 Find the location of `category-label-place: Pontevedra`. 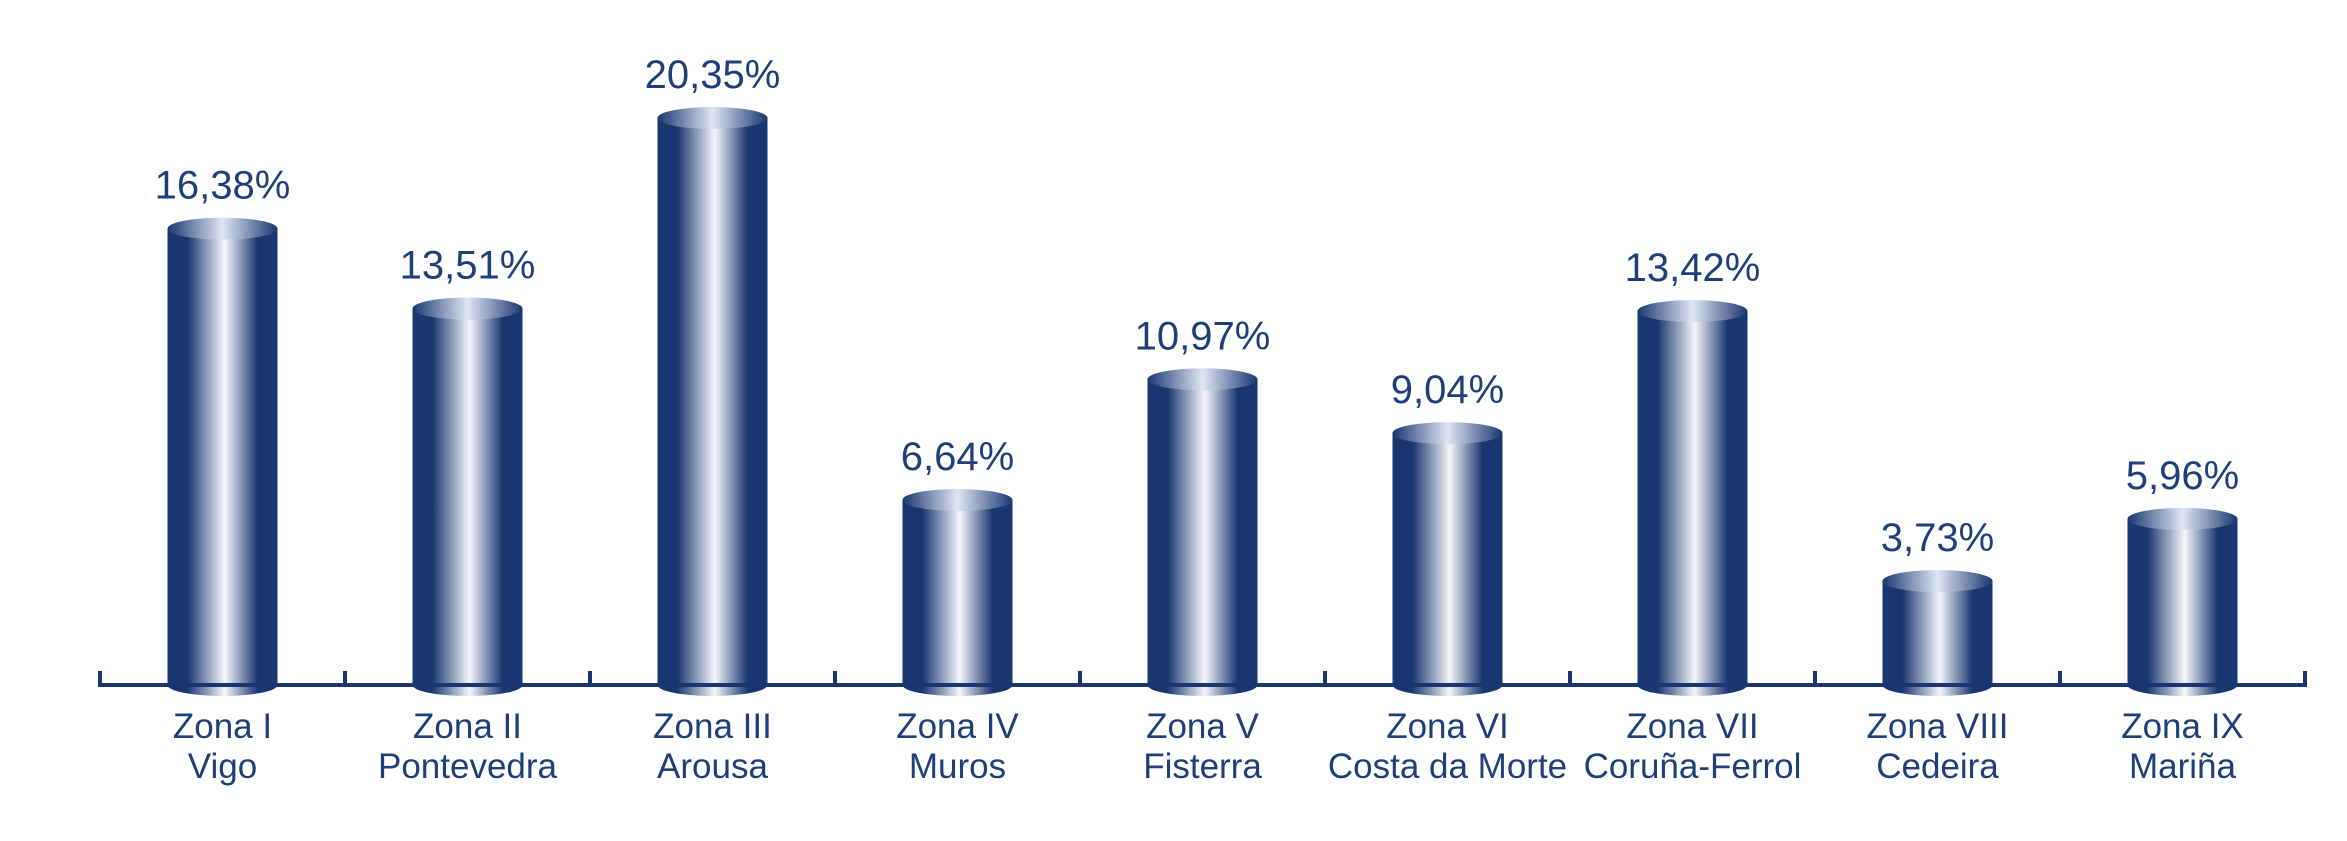

category-label-place: Pontevedra is located at coordinates (468, 766).